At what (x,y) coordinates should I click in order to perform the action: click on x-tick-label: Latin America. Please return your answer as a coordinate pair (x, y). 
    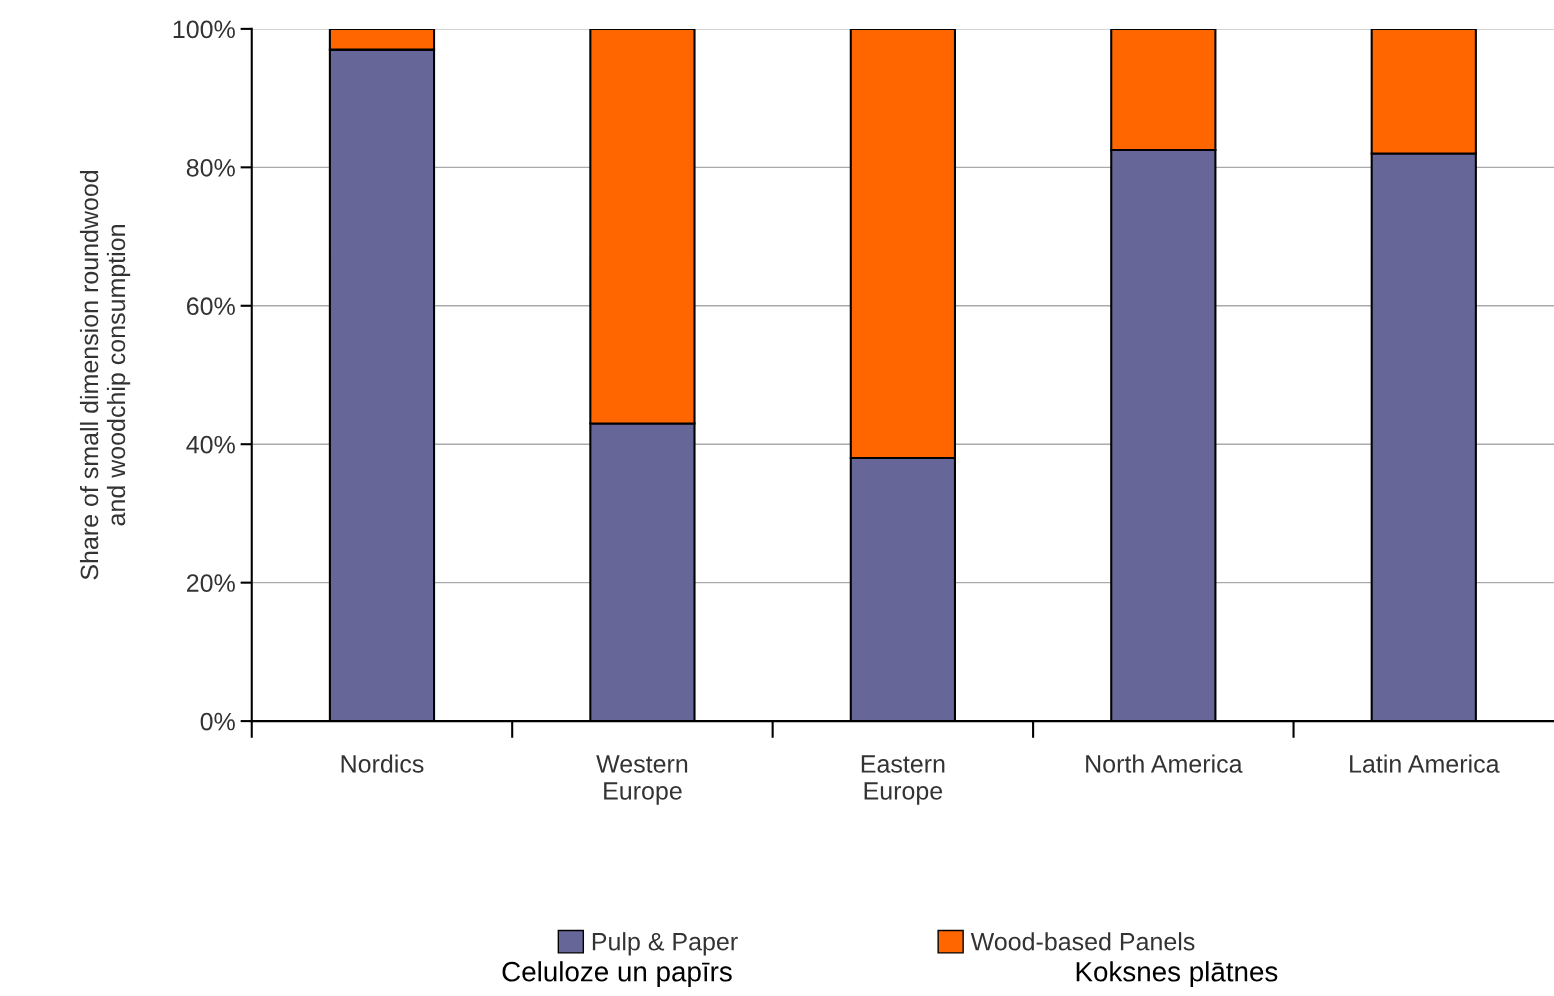
    Looking at the image, I should click on (1425, 763).